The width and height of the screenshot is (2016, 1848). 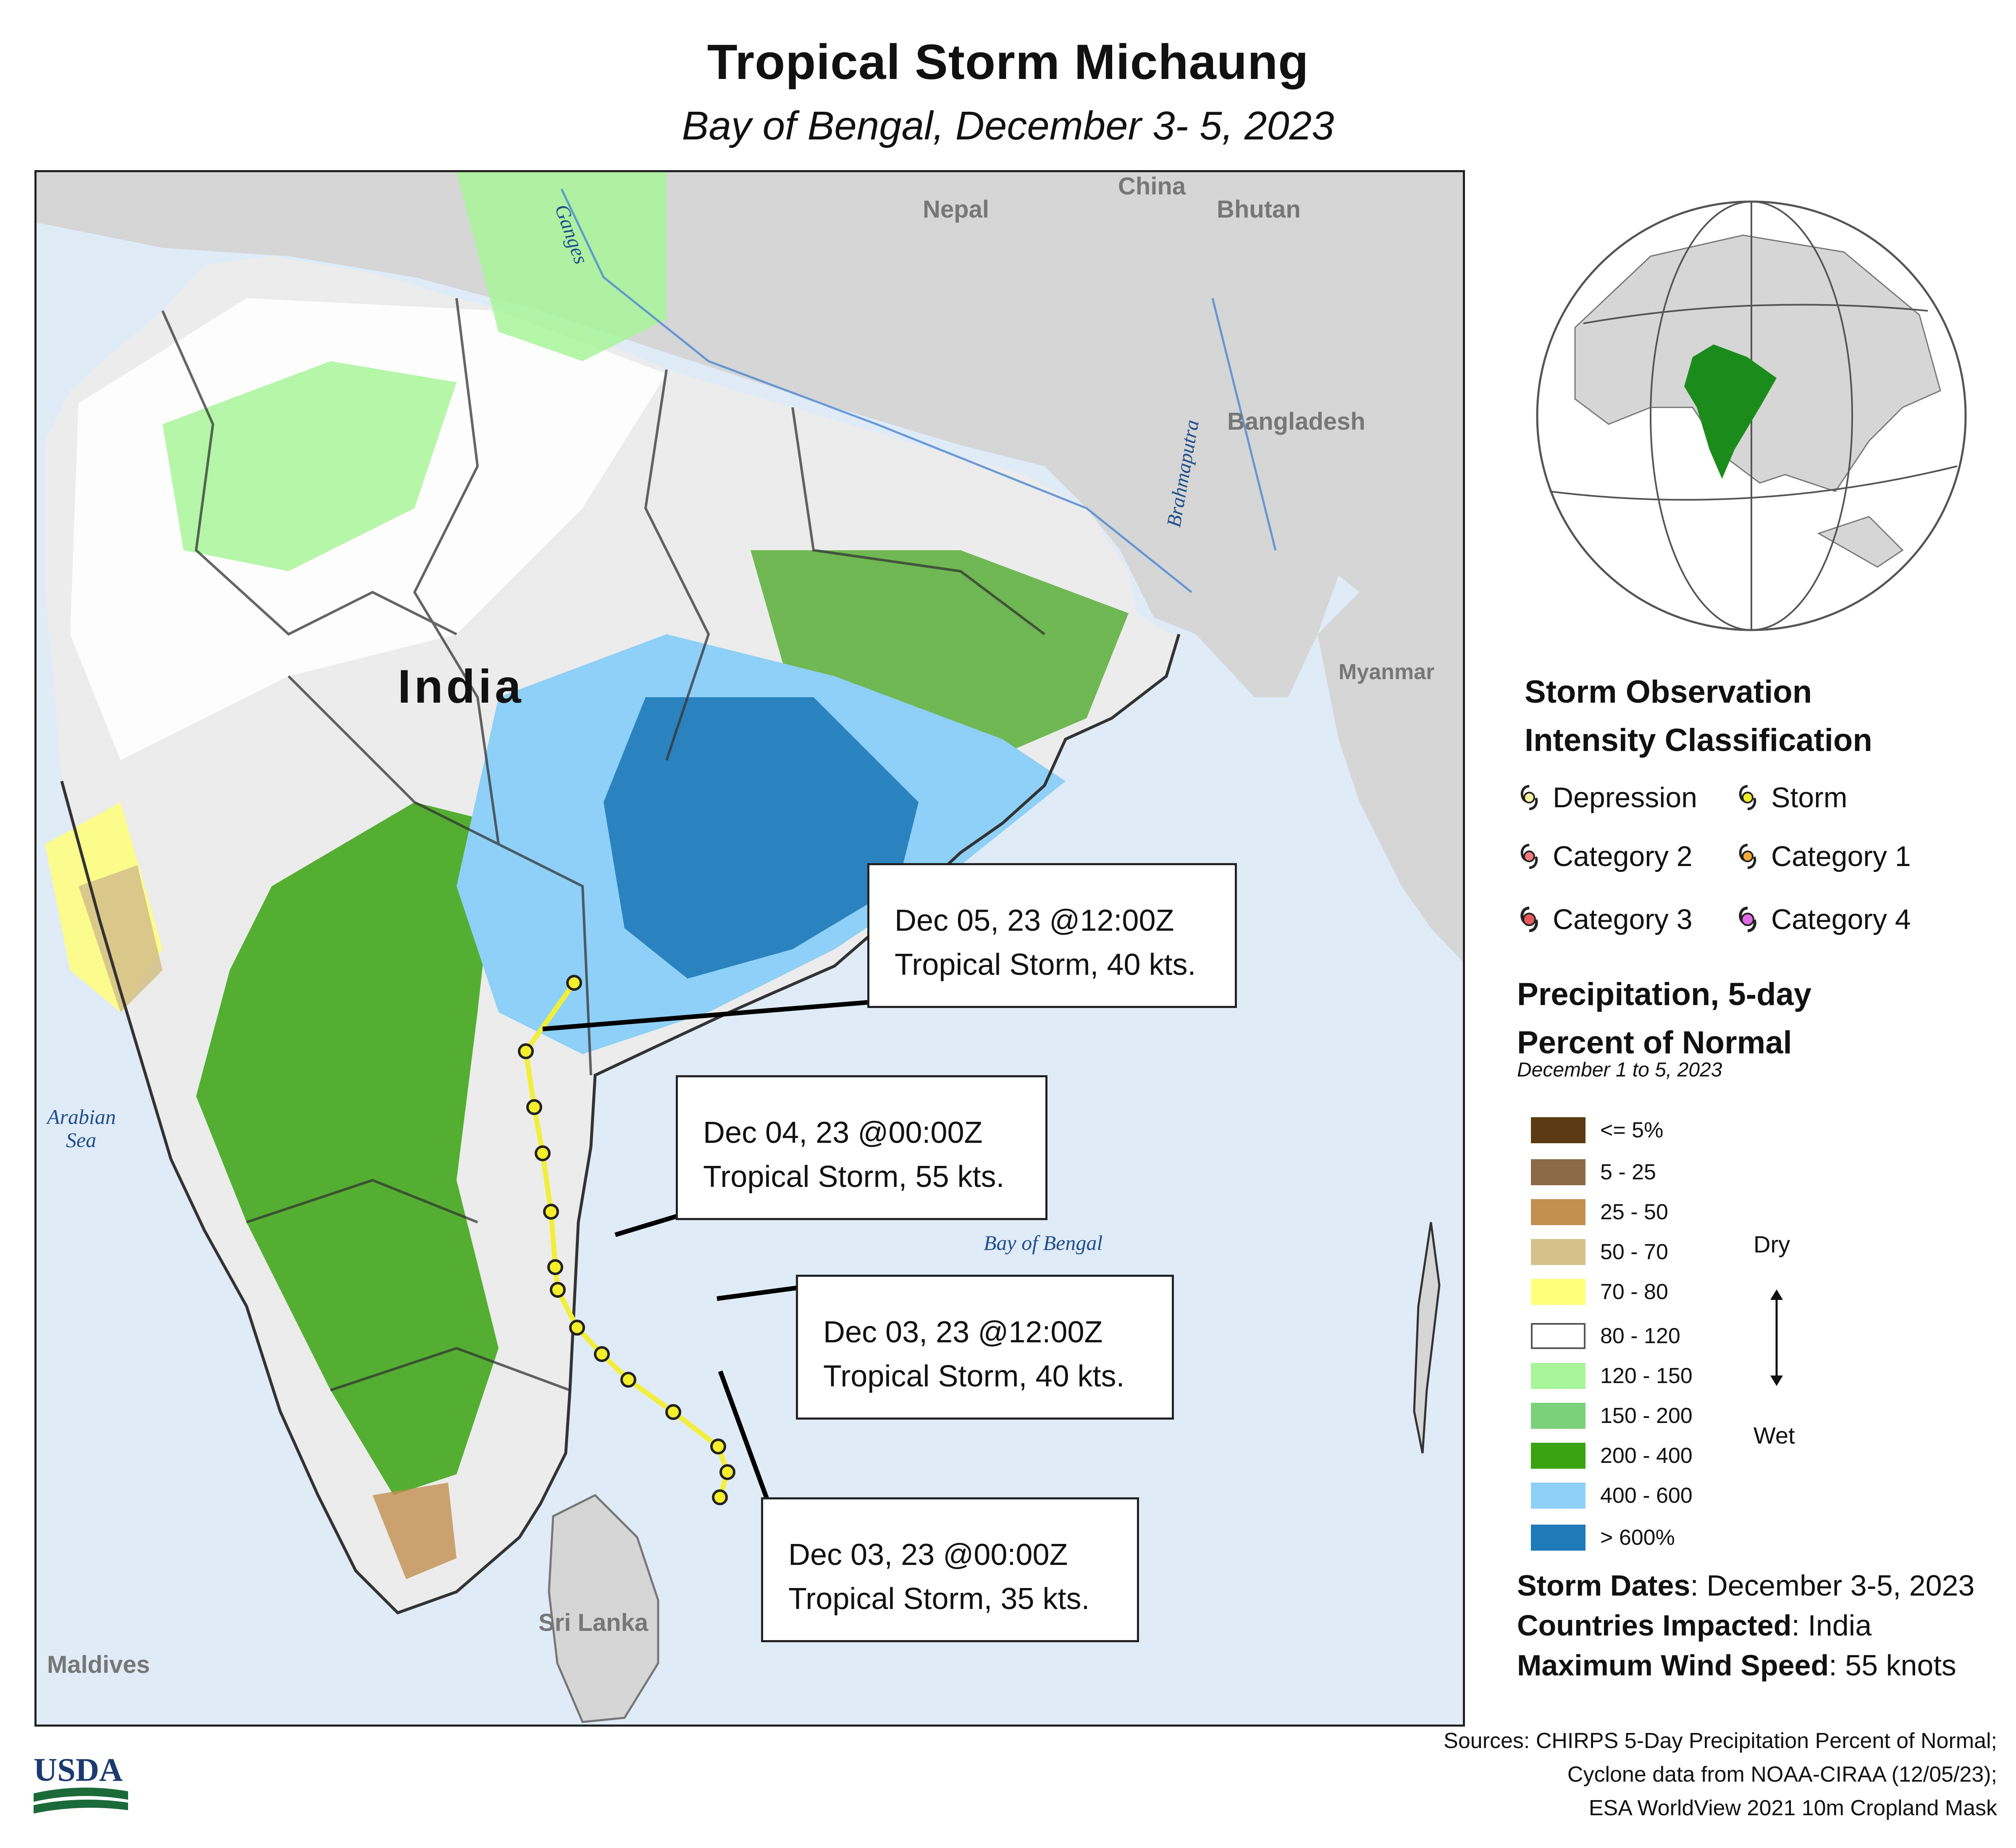 What do you see at coordinates (1599, 1292) in the screenshot?
I see `precip-class-row: 70 - 80` at bounding box center [1599, 1292].